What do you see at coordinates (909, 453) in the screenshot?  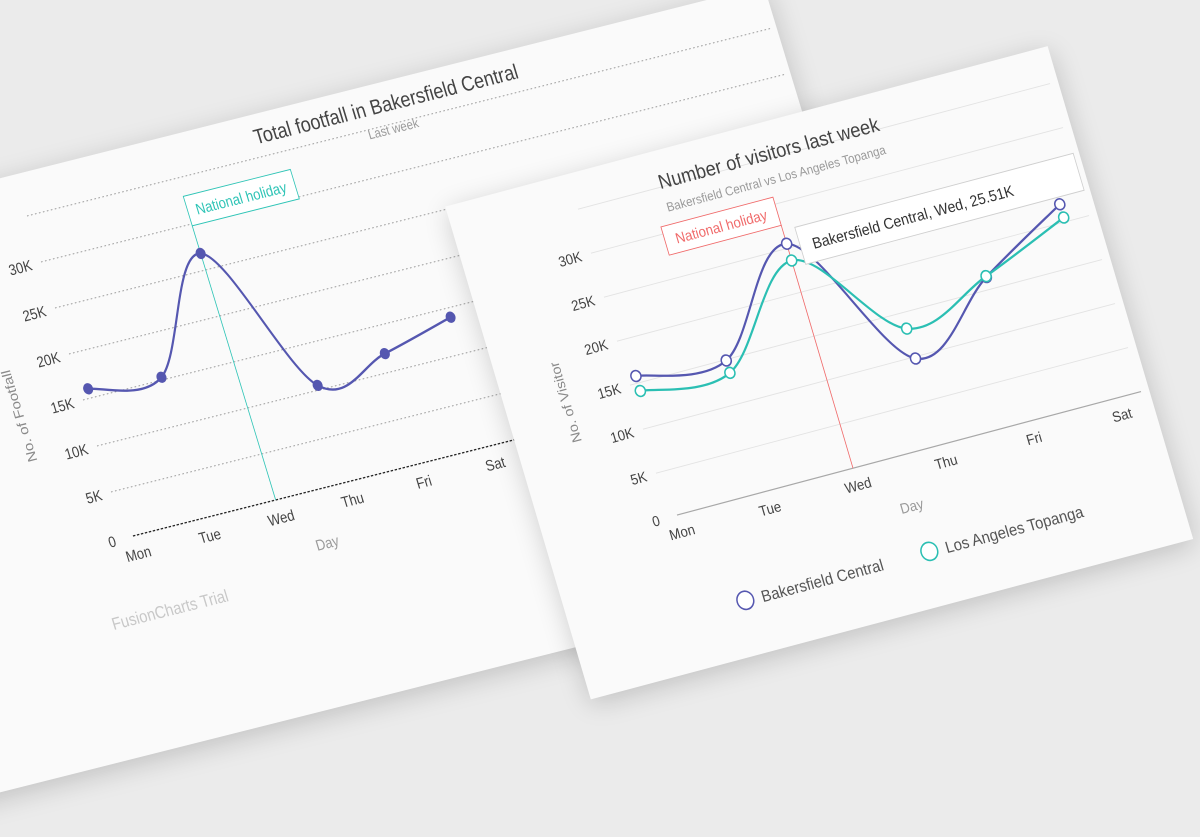 I see `x-axis-line` at bounding box center [909, 453].